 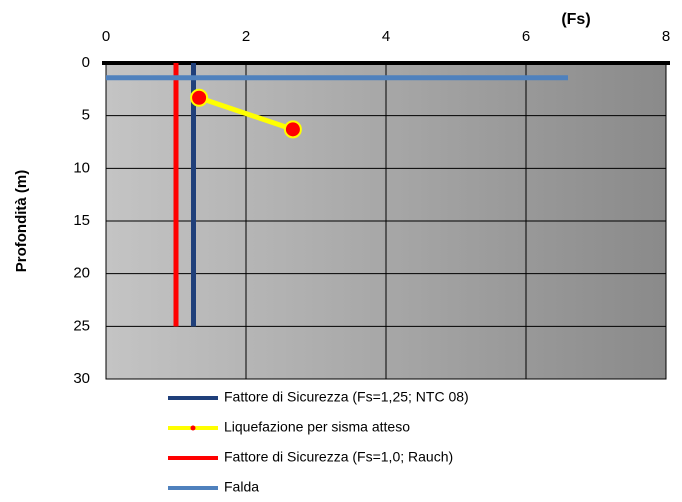 What do you see at coordinates (81, 378) in the screenshot?
I see `y-tick-label: 30` at bounding box center [81, 378].